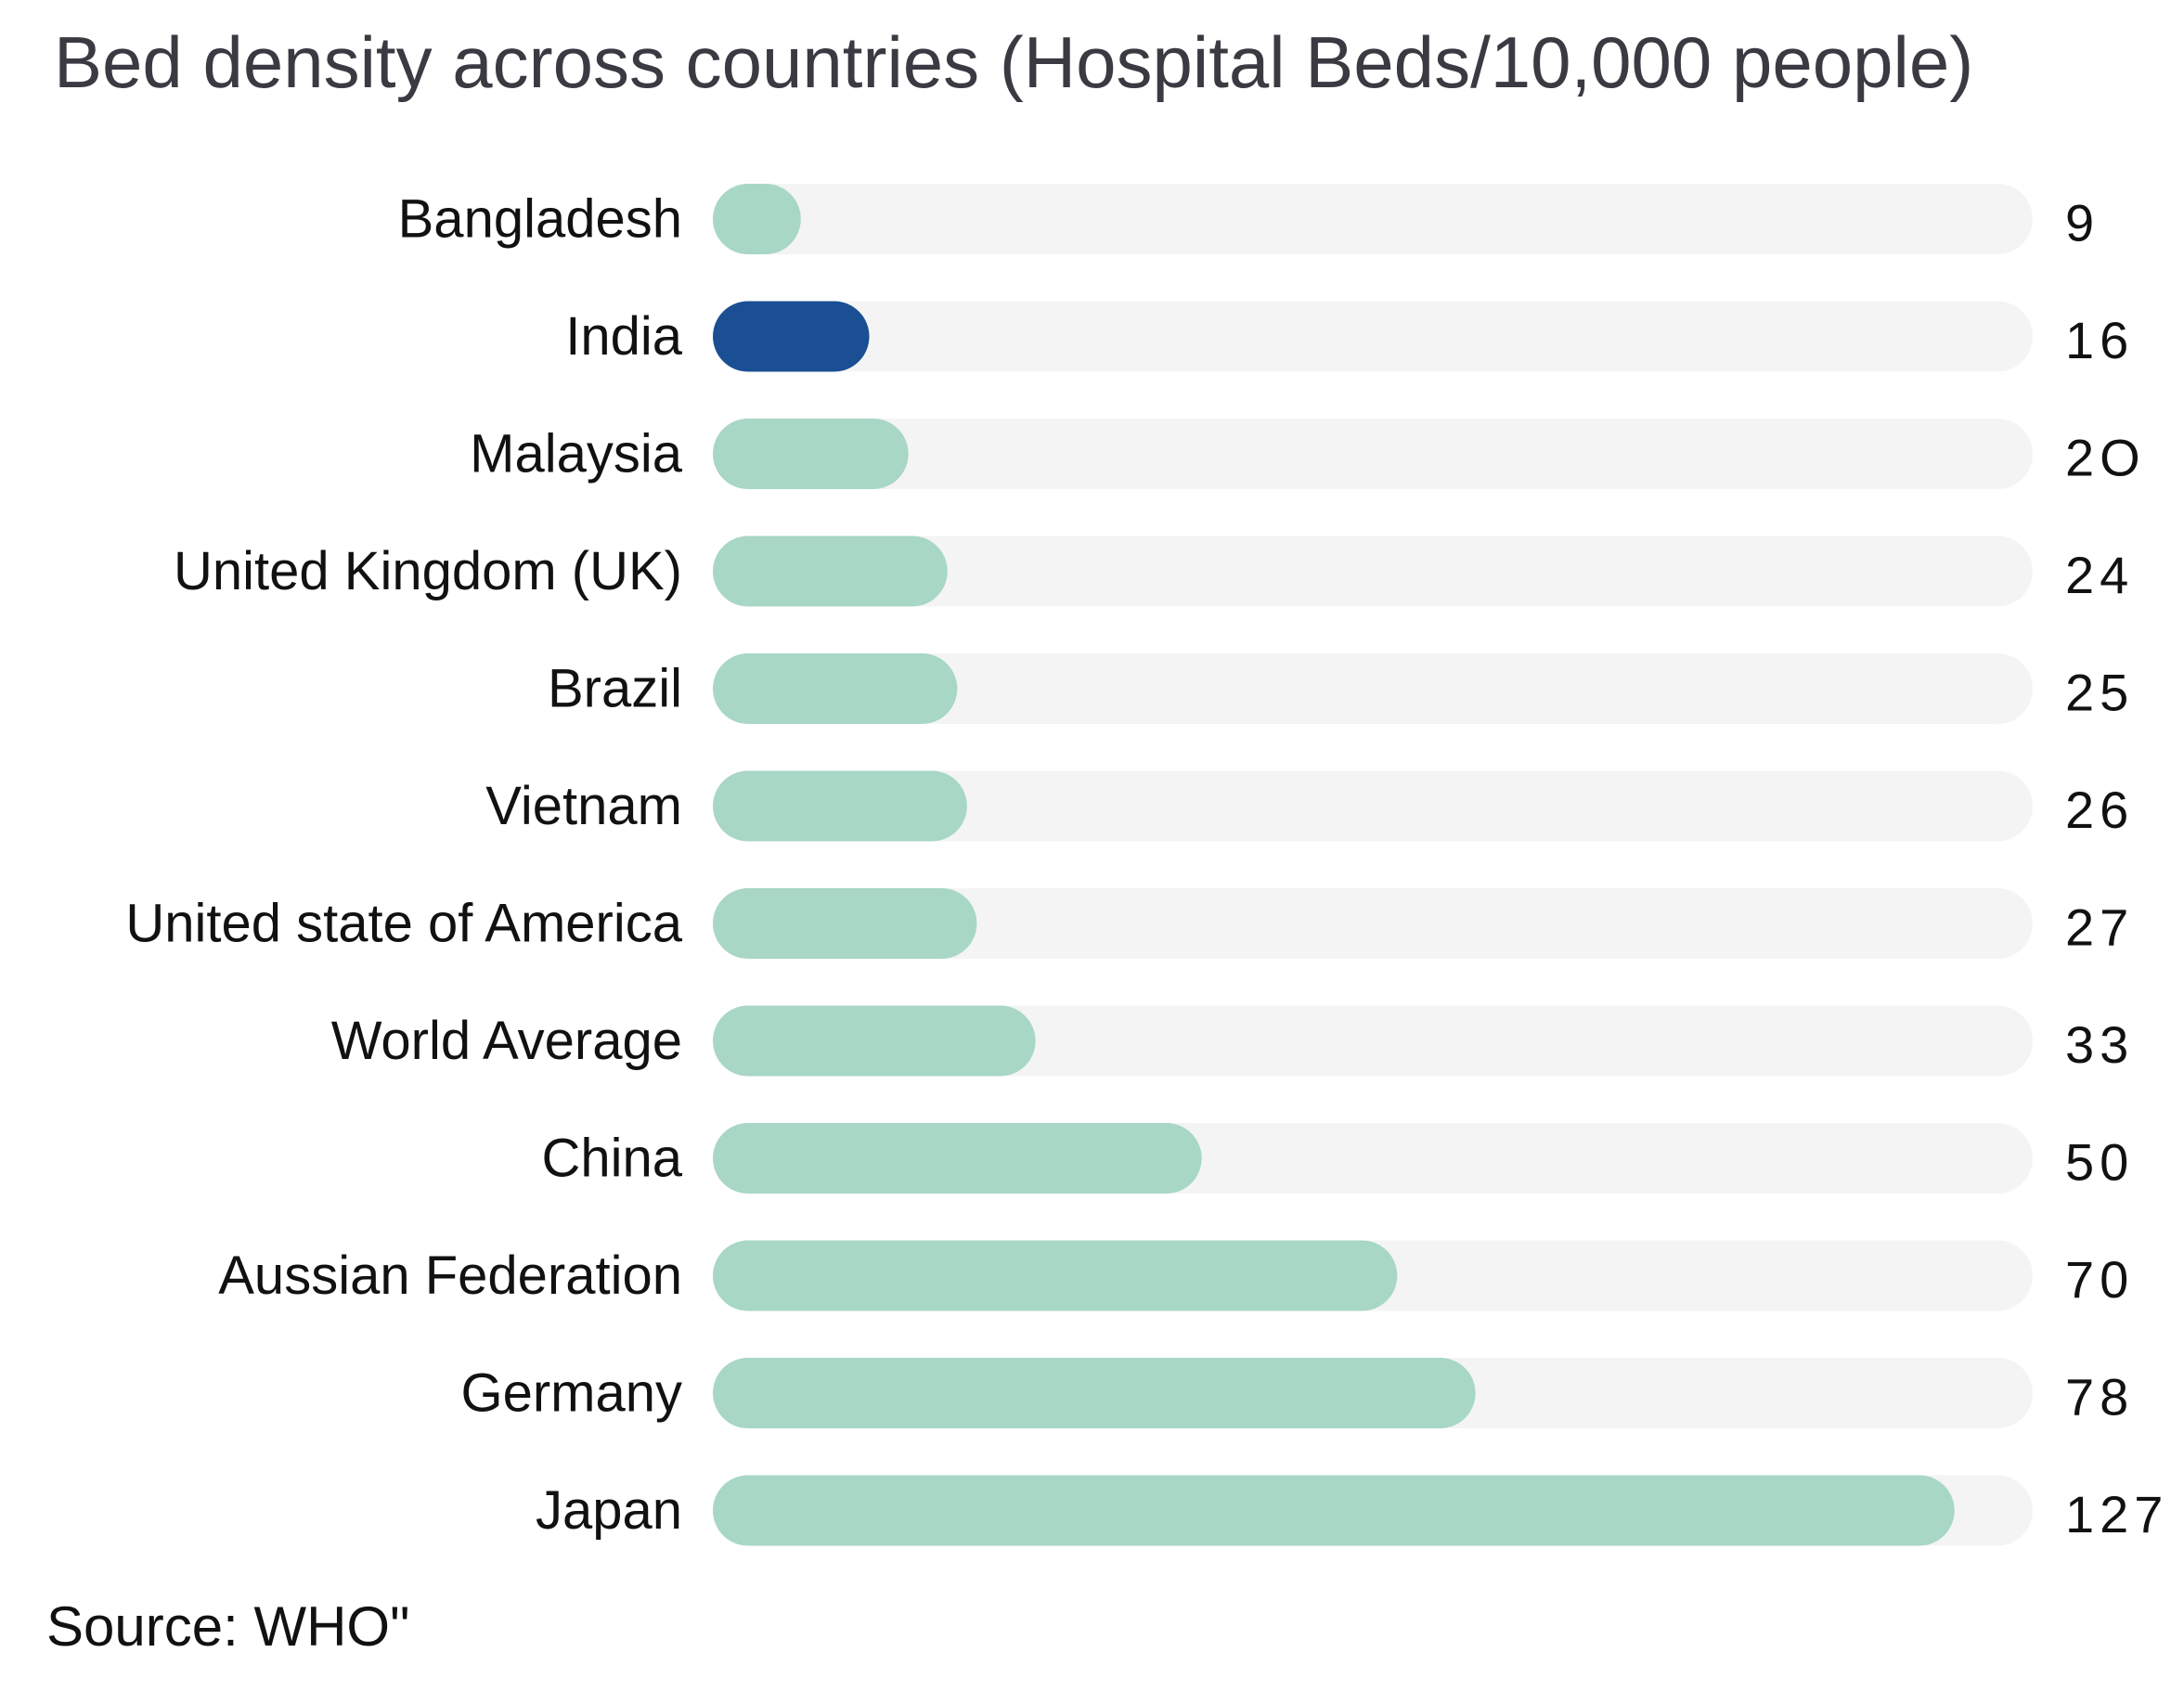 This screenshot has width=2184, height=1704. What do you see at coordinates (540, 219) in the screenshot?
I see `category-label-bangladesh: Bangladesh` at bounding box center [540, 219].